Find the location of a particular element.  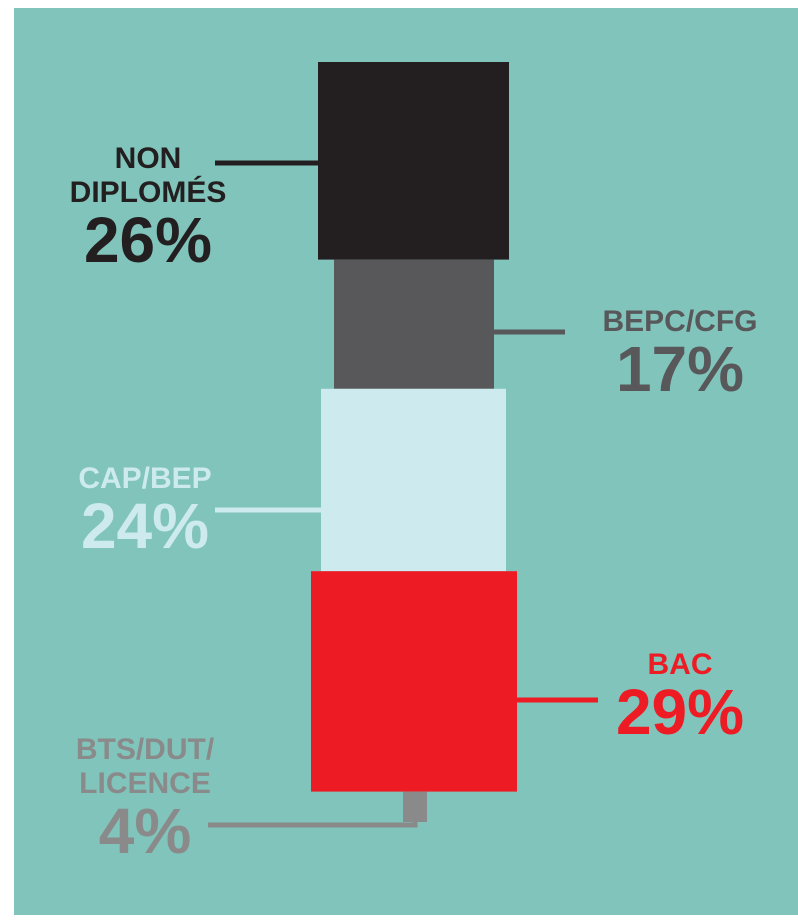

category-name: CAP/BEP is located at coordinates (145, 478).